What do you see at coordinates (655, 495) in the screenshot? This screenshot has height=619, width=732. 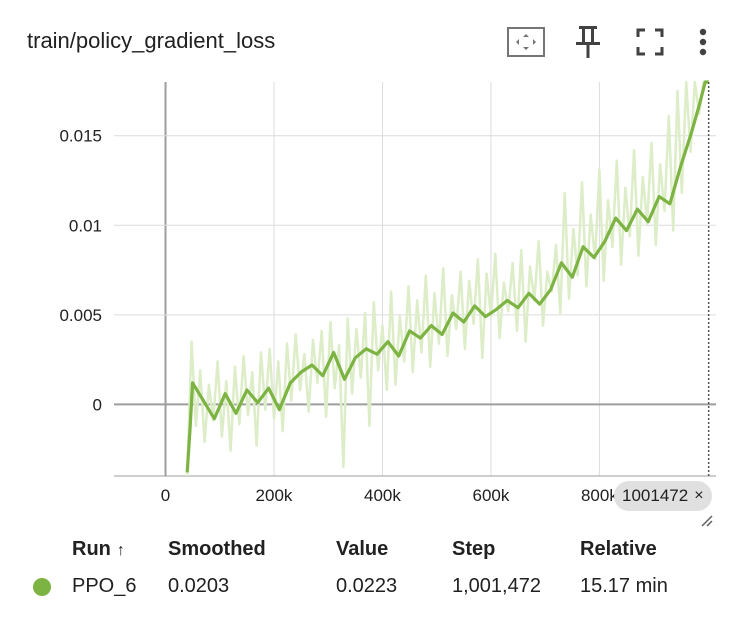 I see `hover-step-label: 1001472` at bounding box center [655, 495].